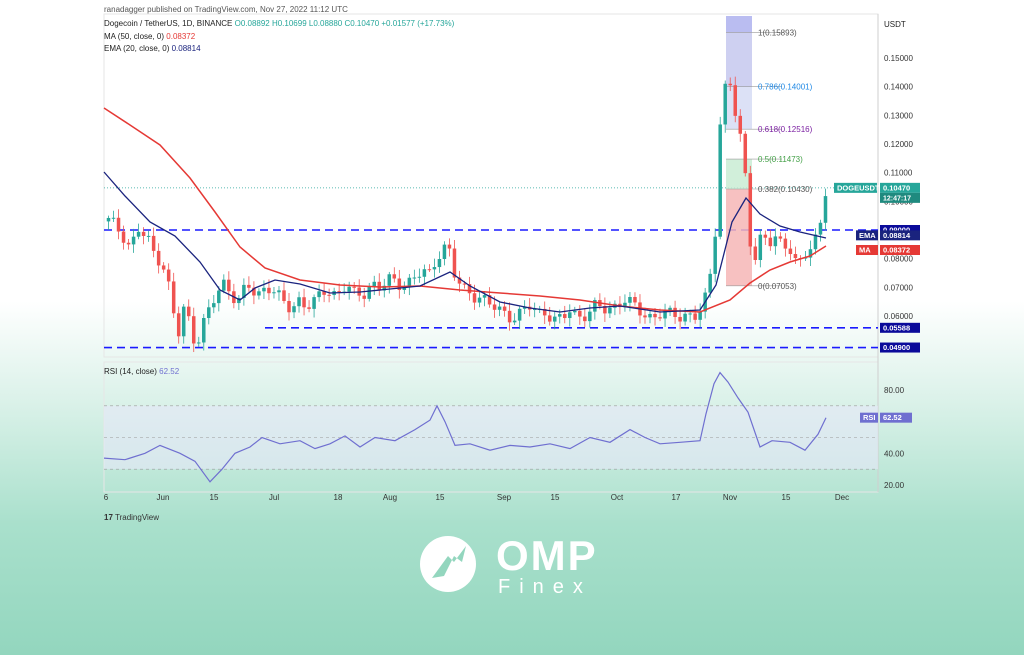 The image size is (1024, 655). I want to click on fib-label-5: 0(0.07053), so click(777, 286).